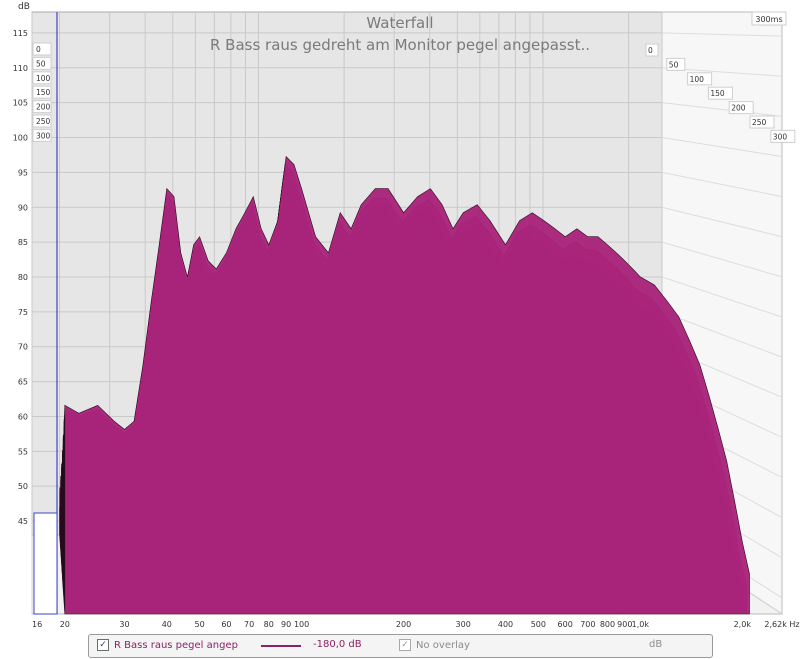  I want to click on y-tick-label: 100, so click(20, 138).